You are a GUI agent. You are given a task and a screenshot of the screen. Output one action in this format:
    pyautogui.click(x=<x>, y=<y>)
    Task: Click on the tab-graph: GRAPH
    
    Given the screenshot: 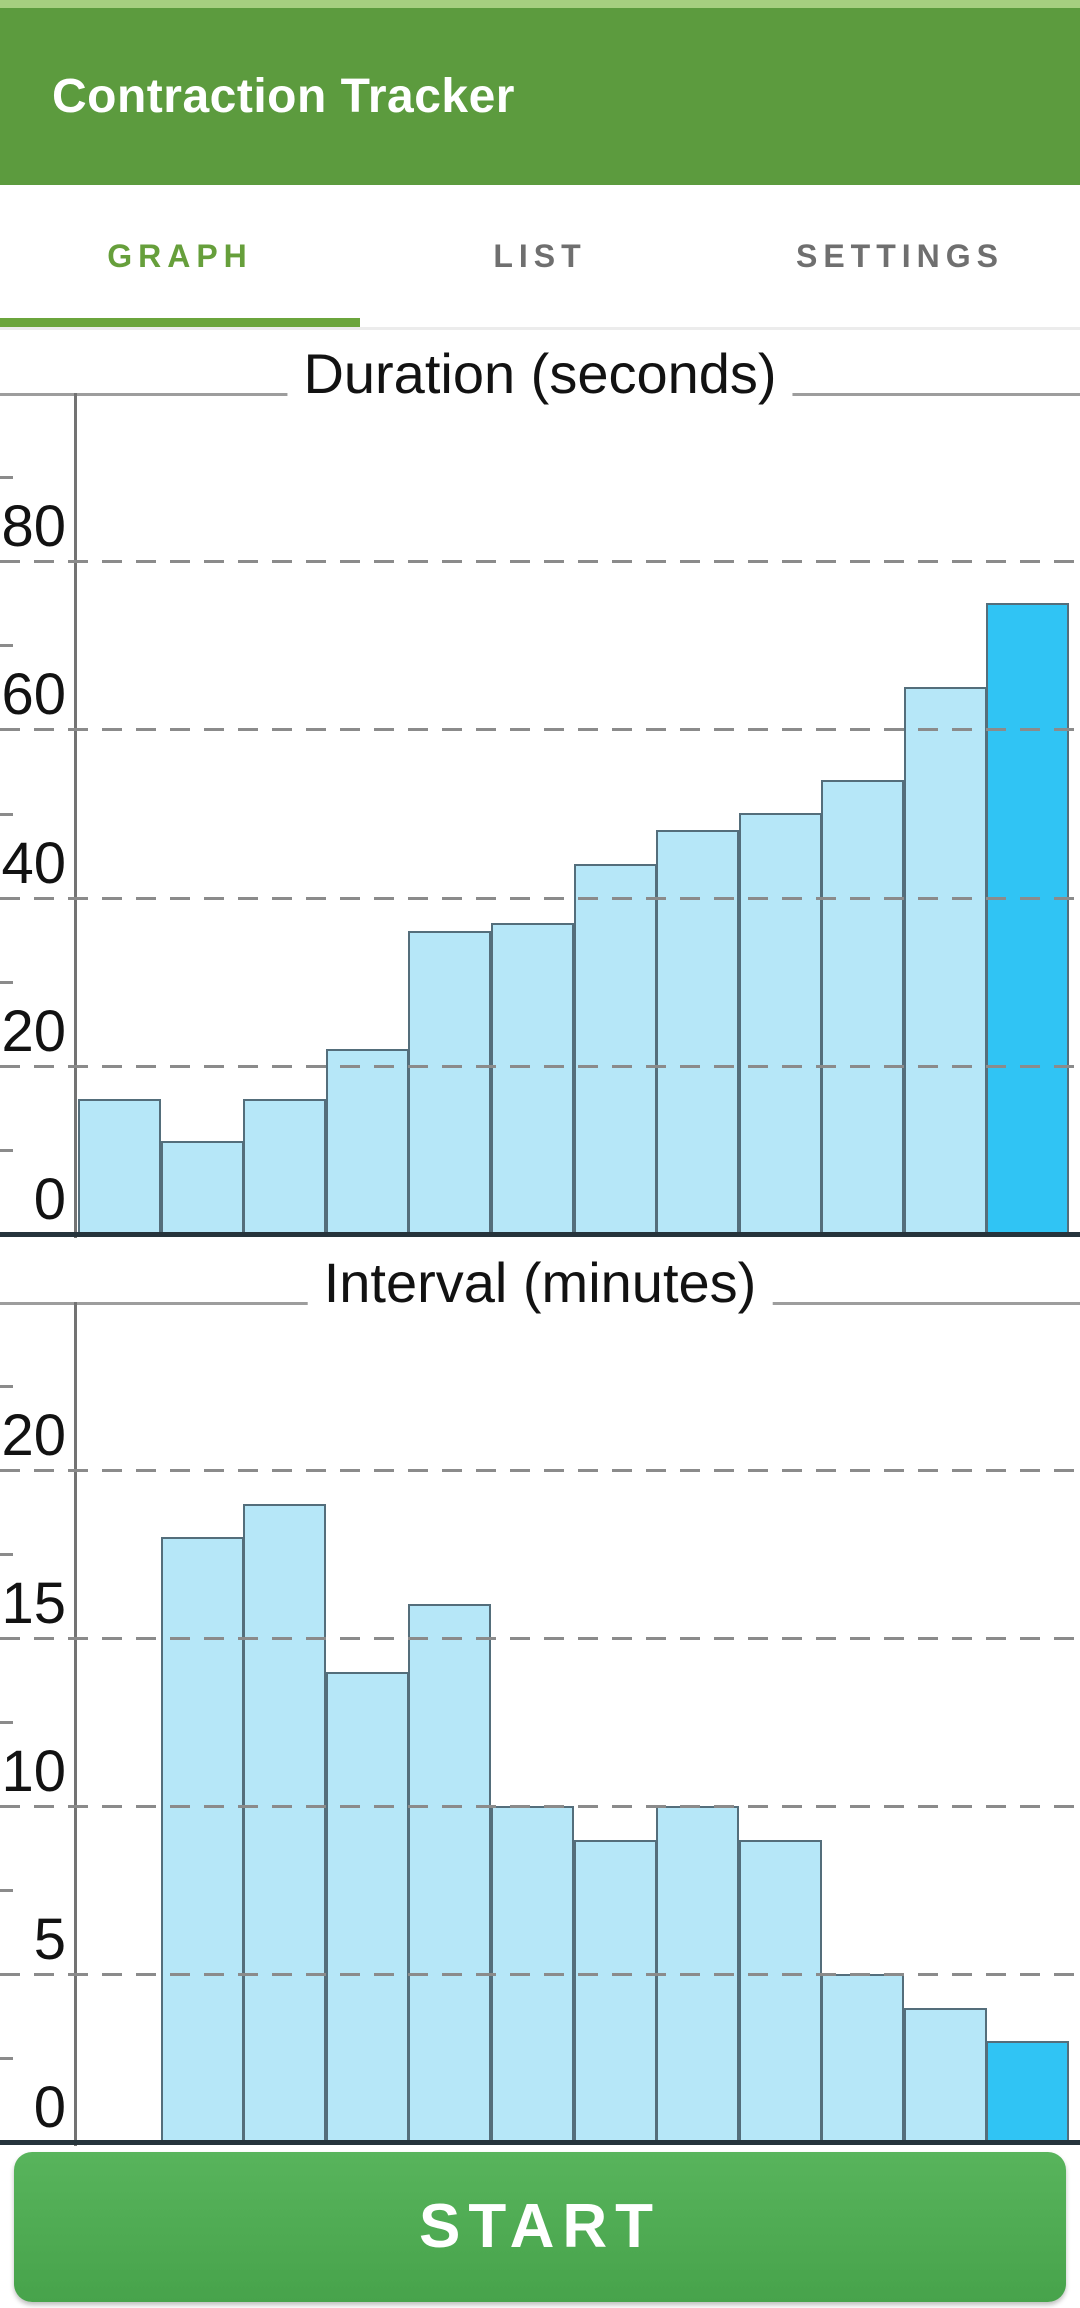 What is the action you would take?
    pyautogui.click(x=180, y=256)
    